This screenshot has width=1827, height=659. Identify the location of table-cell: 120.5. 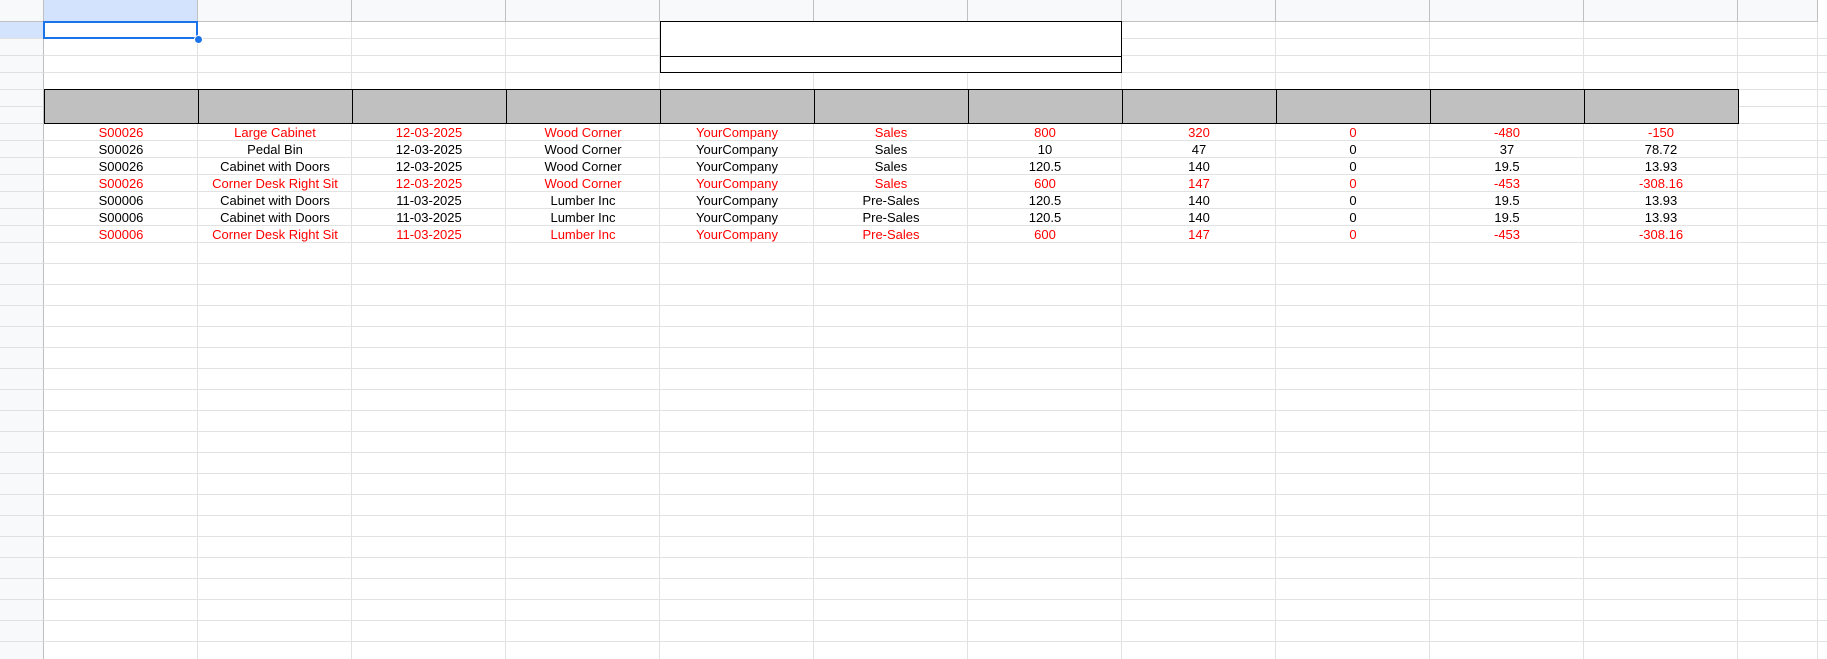
(1045, 200).